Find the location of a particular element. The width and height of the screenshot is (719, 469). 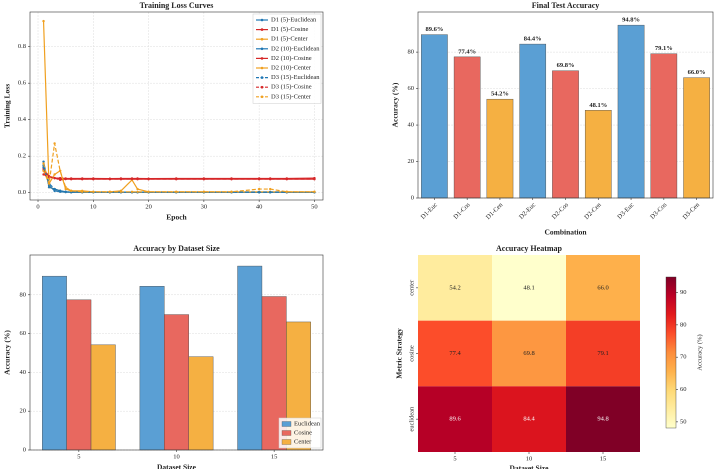

legend-label: Cosine is located at coordinates (303, 432).